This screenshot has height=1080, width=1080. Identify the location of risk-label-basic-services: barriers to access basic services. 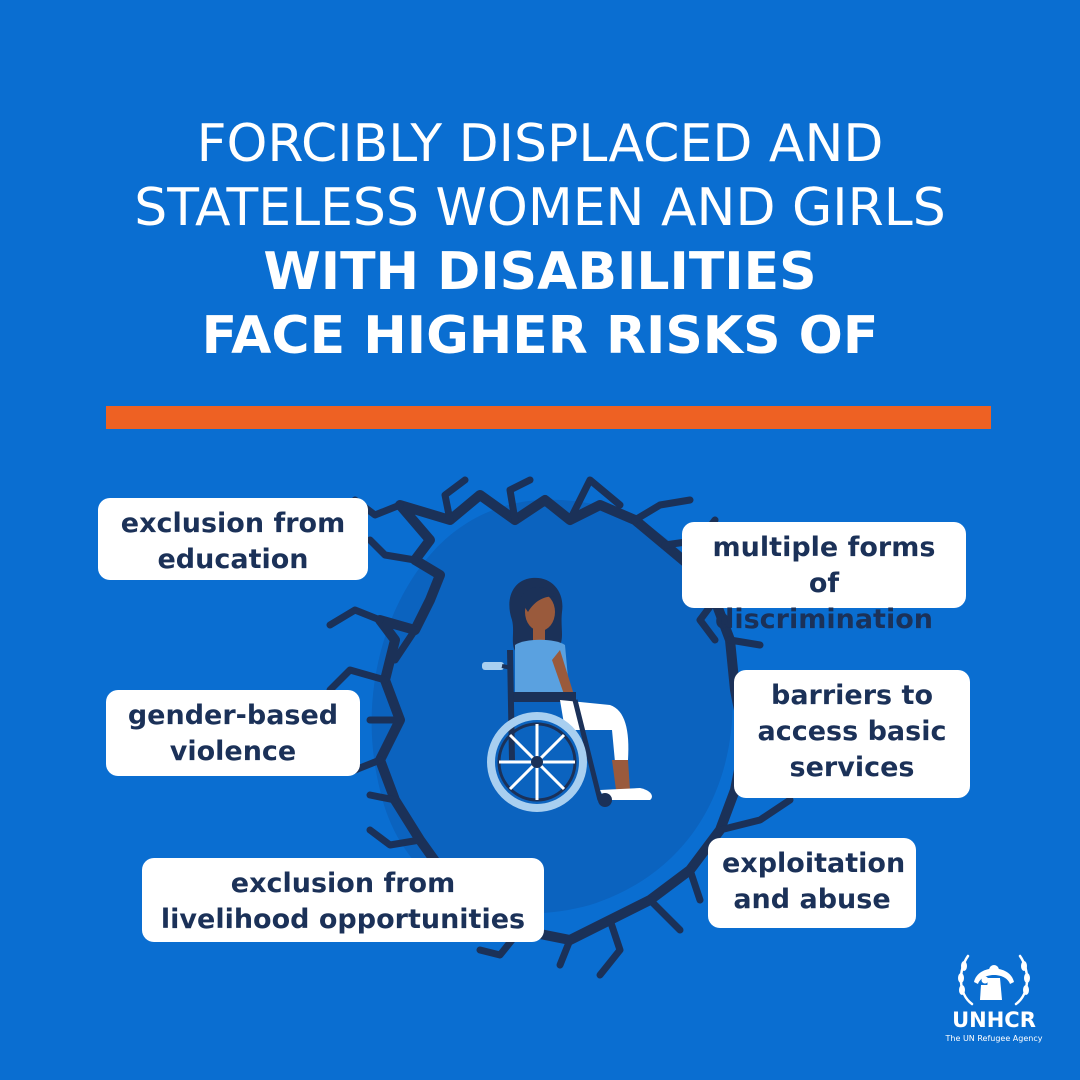
(852, 734).